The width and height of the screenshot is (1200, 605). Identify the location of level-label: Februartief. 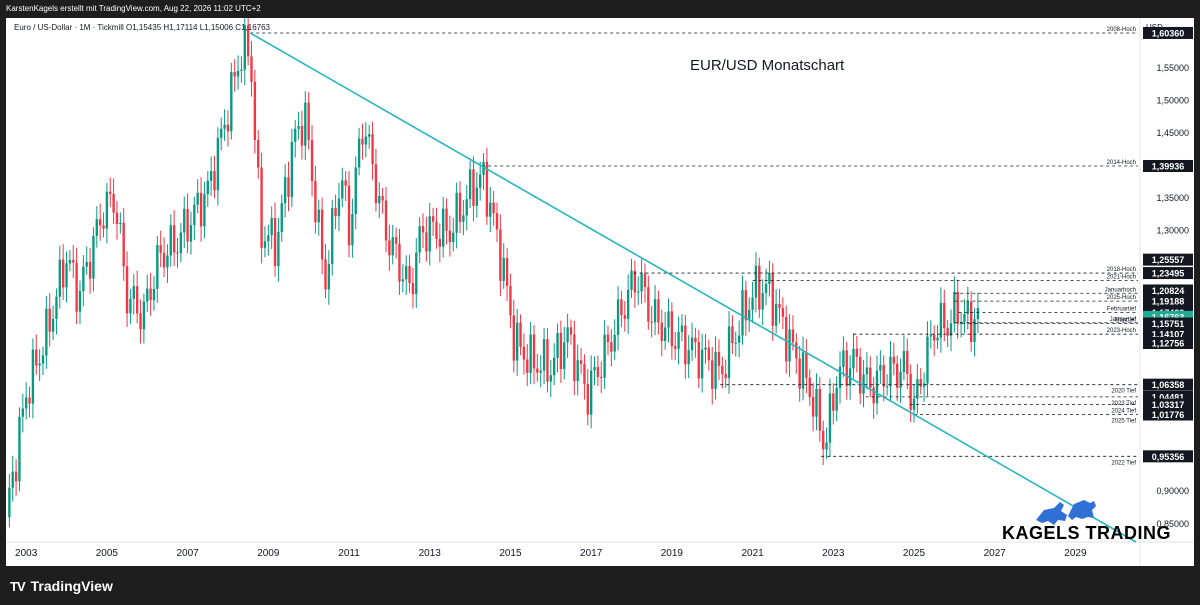
(1121, 310).